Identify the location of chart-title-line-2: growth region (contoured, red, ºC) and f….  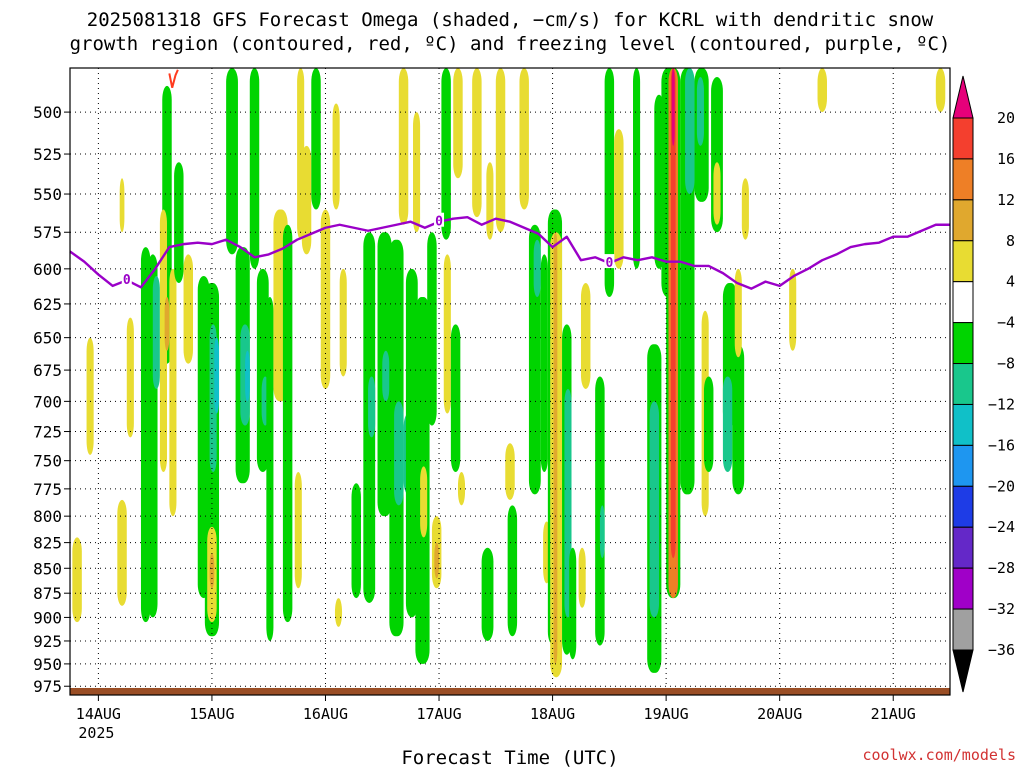
(510, 44).